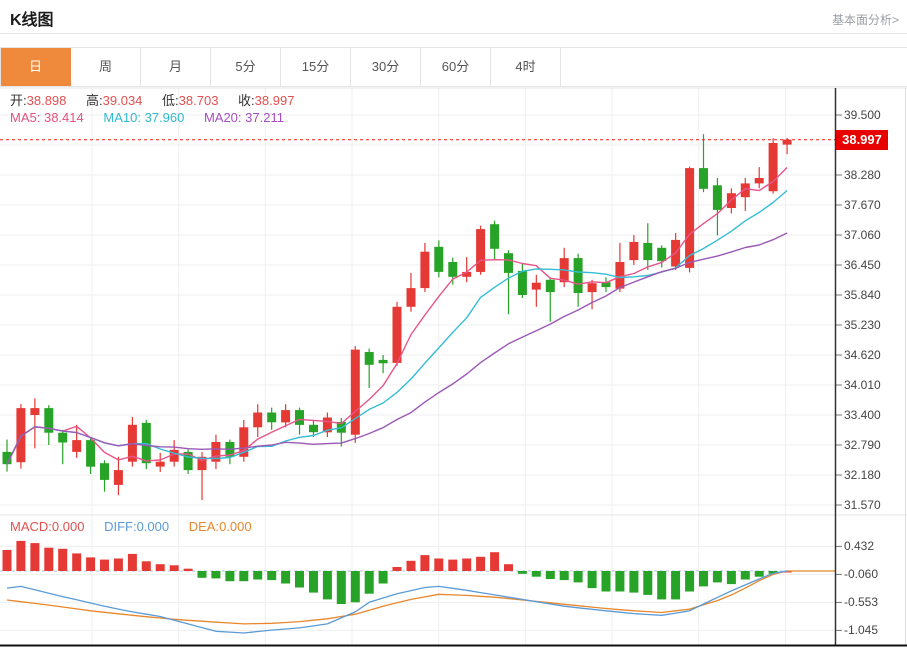 This screenshot has height=649, width=907. I want to click on low-label: 低:, so click(170, 100).